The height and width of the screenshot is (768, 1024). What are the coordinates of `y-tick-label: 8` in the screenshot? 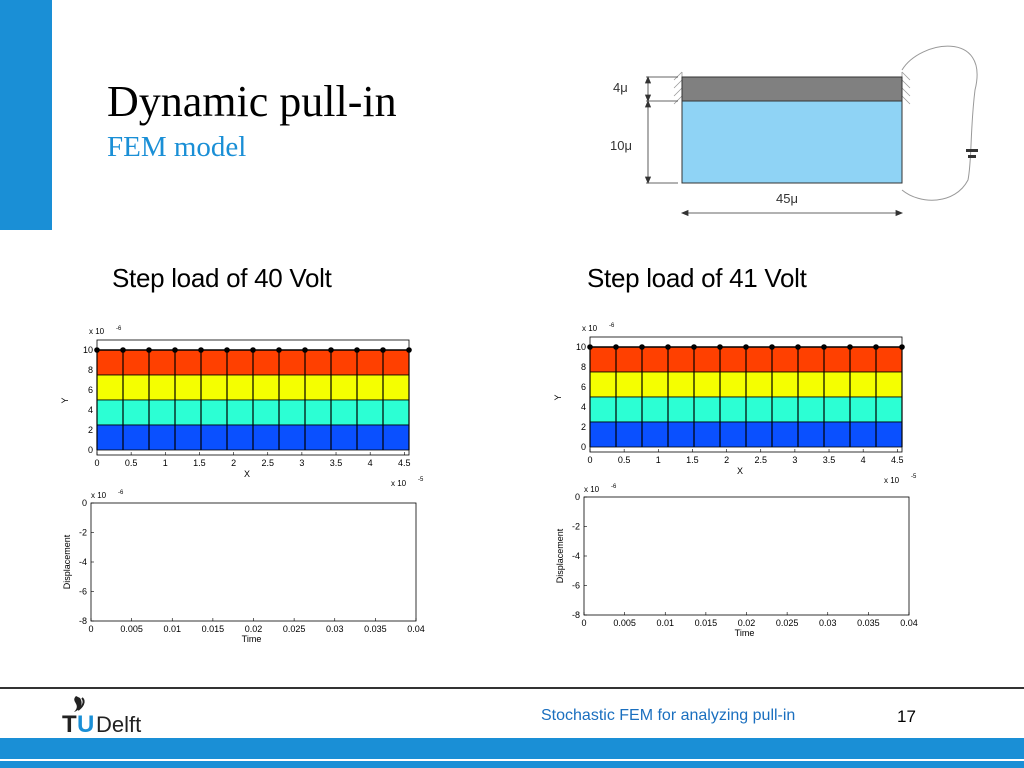 It's located at (90, 370).